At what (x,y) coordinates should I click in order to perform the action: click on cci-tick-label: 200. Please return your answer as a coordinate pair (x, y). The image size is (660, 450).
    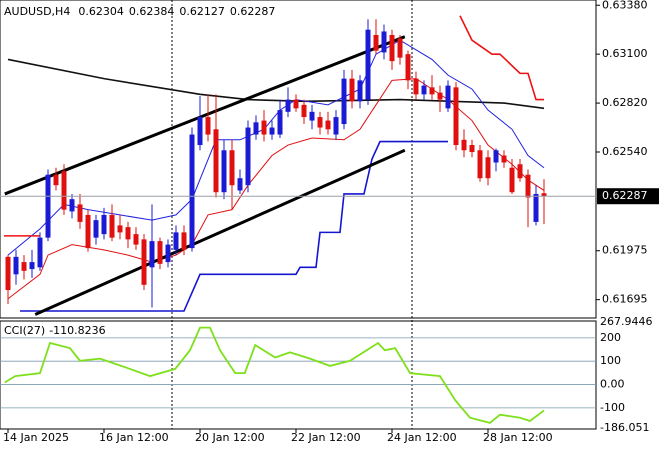
    Looking at the image, I should click on (610, 337).